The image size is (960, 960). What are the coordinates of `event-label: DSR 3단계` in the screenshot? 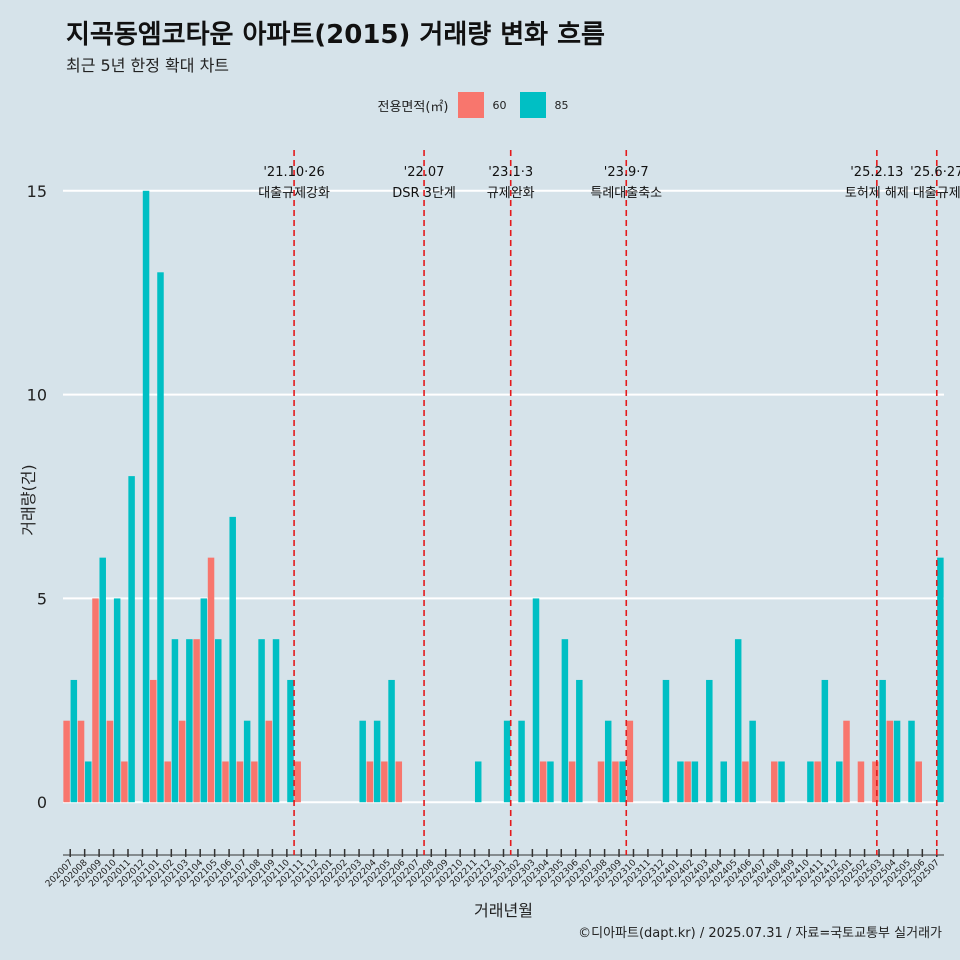 It's located at (424, 193).